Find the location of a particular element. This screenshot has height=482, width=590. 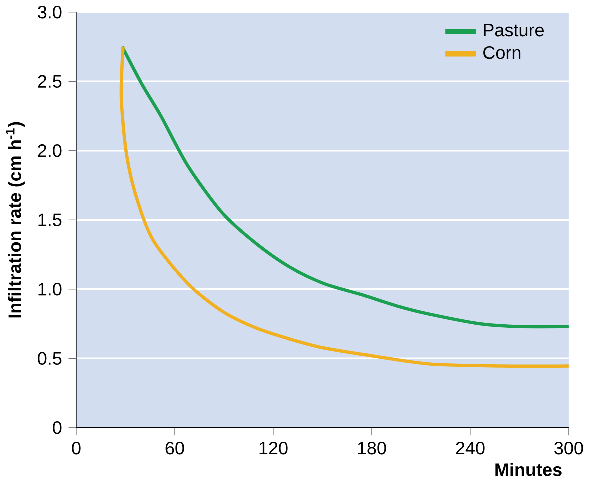

y-tick-label: 2.5 is located at coordinates (50, 81).